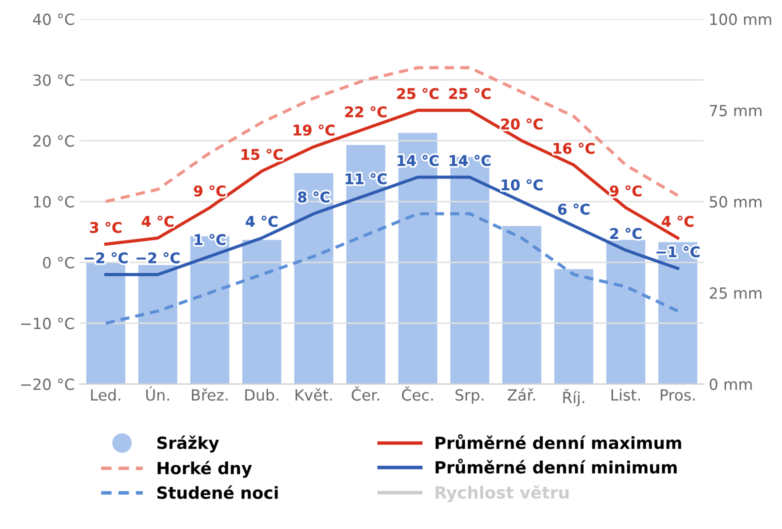 This screenshot has height=529, width=782. Describe the element at coordinates (53, 20) in the screenshot. I see `y-tick-label: 40 °C` at that location.